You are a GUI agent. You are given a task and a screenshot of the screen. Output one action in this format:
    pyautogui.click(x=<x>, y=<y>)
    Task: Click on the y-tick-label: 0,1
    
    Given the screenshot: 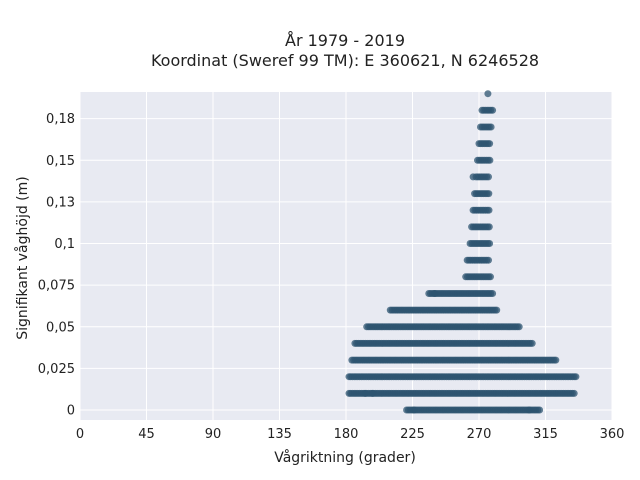 What is the action you would take?
    pyautogui.click(x=64, y=244)
    